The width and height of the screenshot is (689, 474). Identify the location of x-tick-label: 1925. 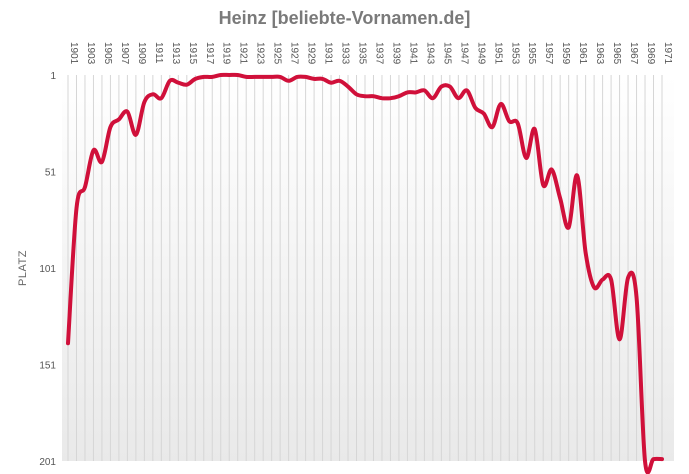
(277, 53).